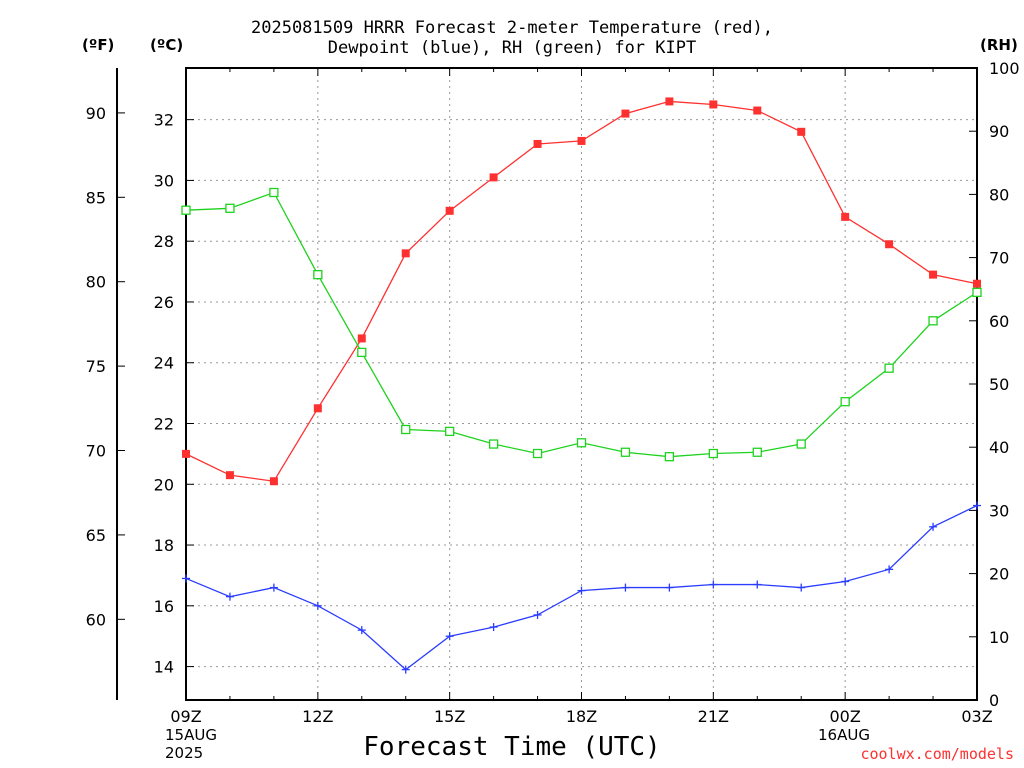 The height and width of the screenshot is (768, 1024). Describe the element at coordinates (512, 747) in the screenshot. I see `x-axis-title: Forecast Time (UTC)` at that location.